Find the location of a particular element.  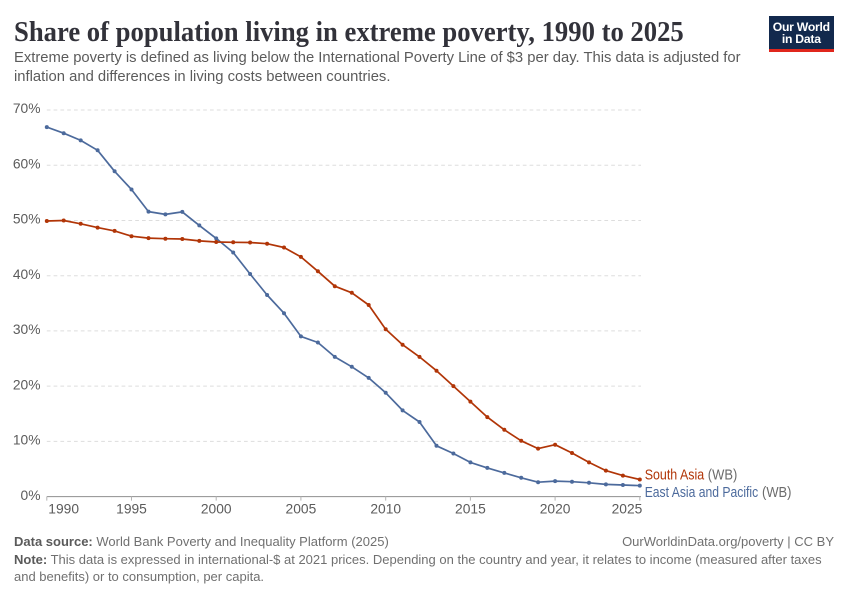

svg-text: 2005 is located at coordinates (301, 509).